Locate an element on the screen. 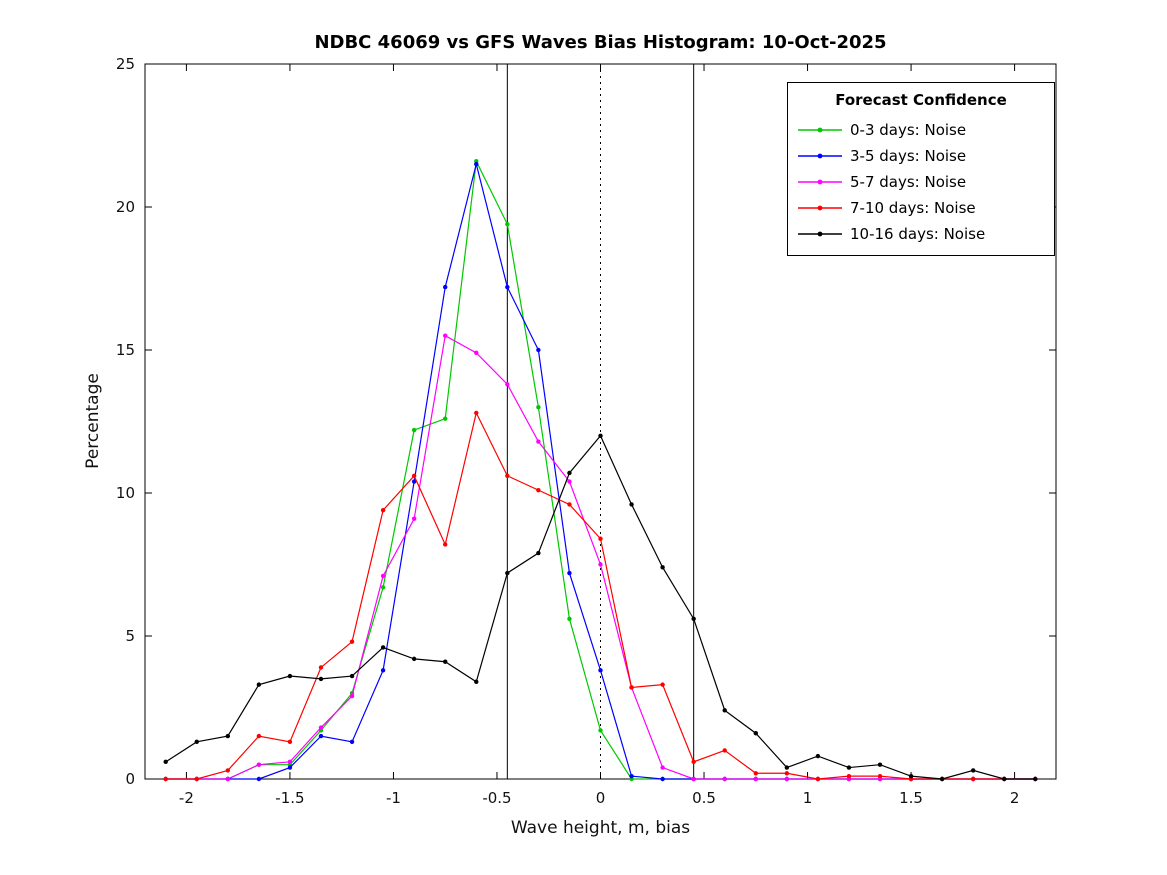 This screenshot has height=875, width=1167. y-tick-label: 25 is located at coordinates (125, 64).